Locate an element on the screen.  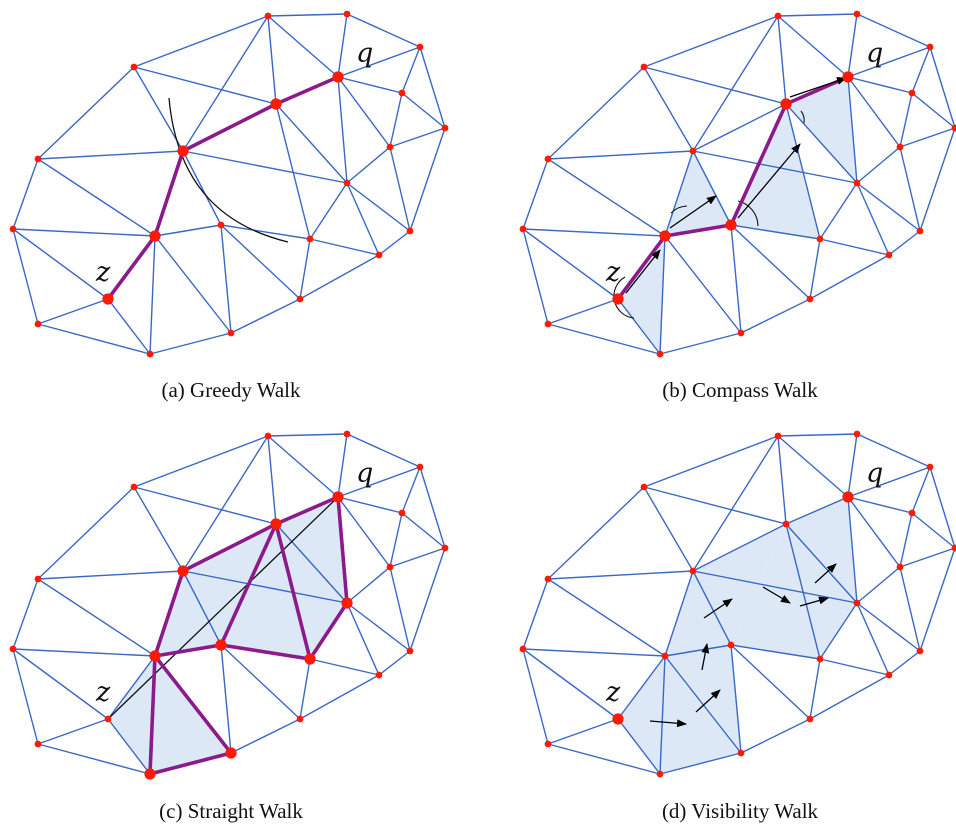
shaded-region is located at coordinates (737, 215).